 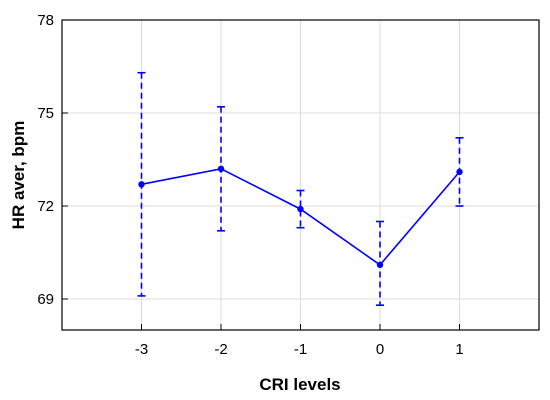 I want to click on y-tick-label: 69, so click(x=45, y=299).